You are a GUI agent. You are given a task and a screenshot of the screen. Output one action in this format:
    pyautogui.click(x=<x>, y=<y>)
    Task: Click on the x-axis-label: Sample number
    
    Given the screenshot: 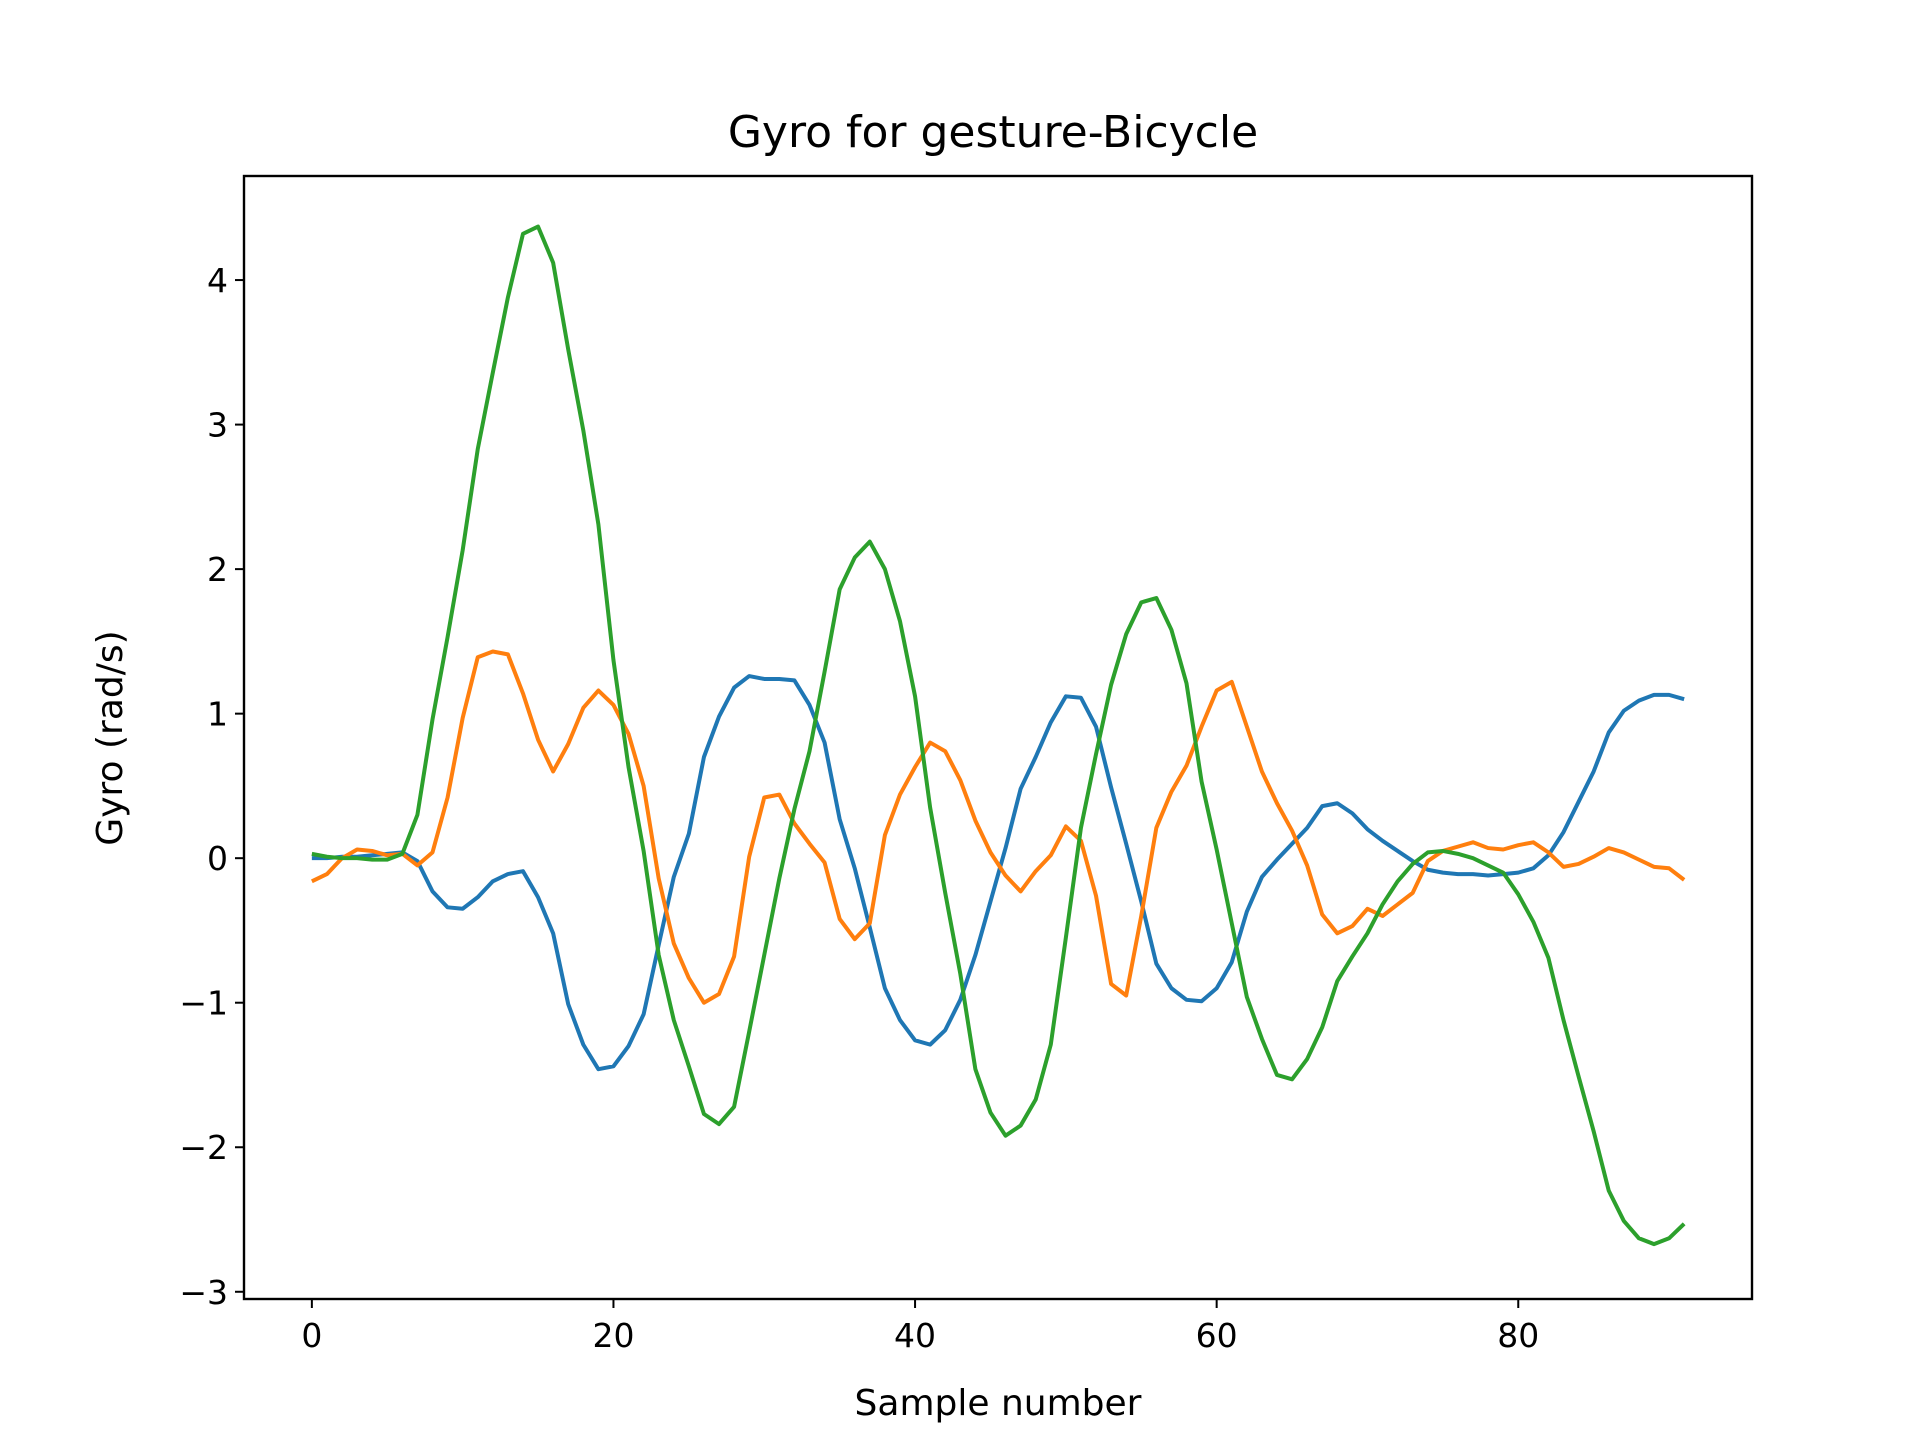 What is the action you would take?
    pyautogui.click(x=998, y=1403)
    